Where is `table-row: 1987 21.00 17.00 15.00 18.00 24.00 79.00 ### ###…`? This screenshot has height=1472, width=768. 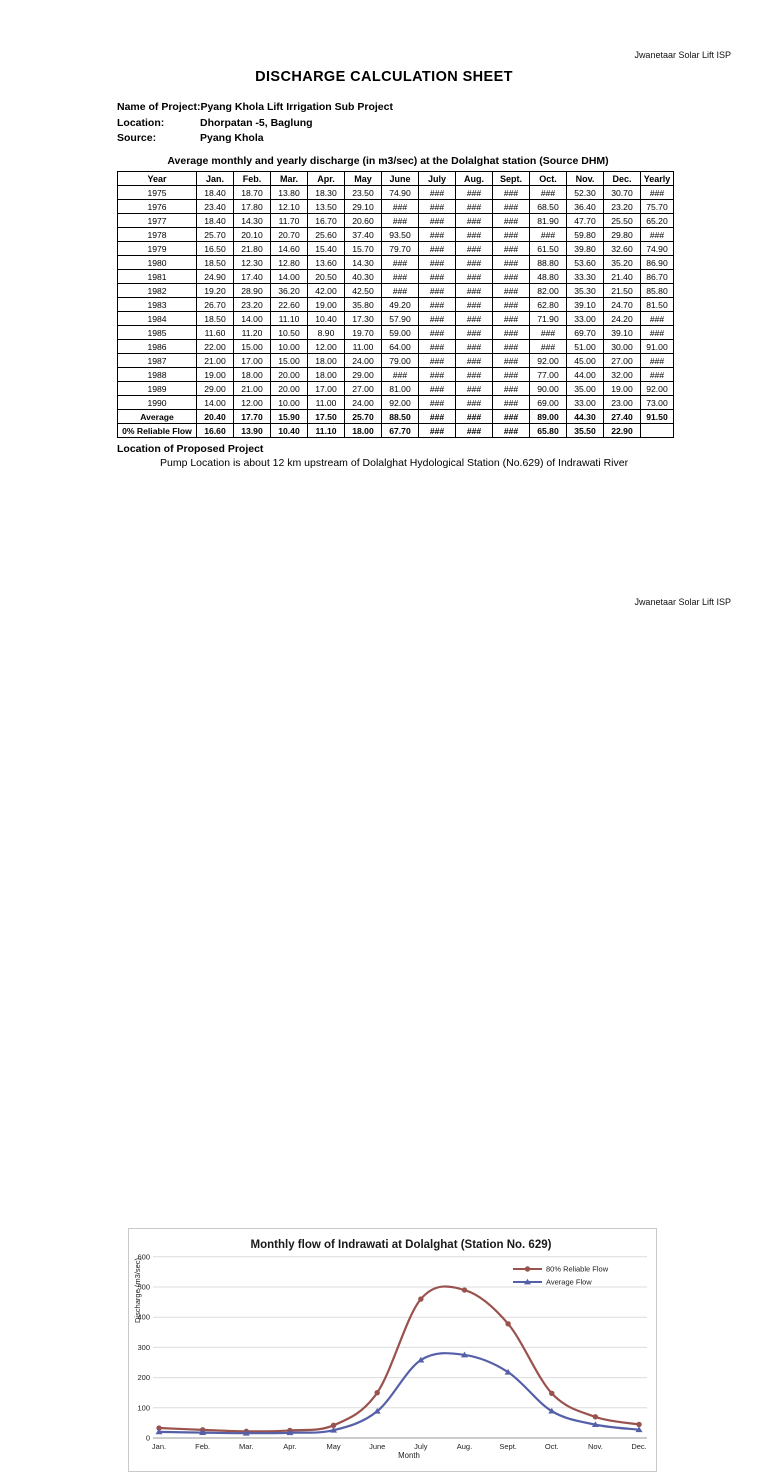
table-row: 1987 21.00 17.00 15.00 18.00 24.00 79.00 ### ###… is located at coordinates (395, 360).